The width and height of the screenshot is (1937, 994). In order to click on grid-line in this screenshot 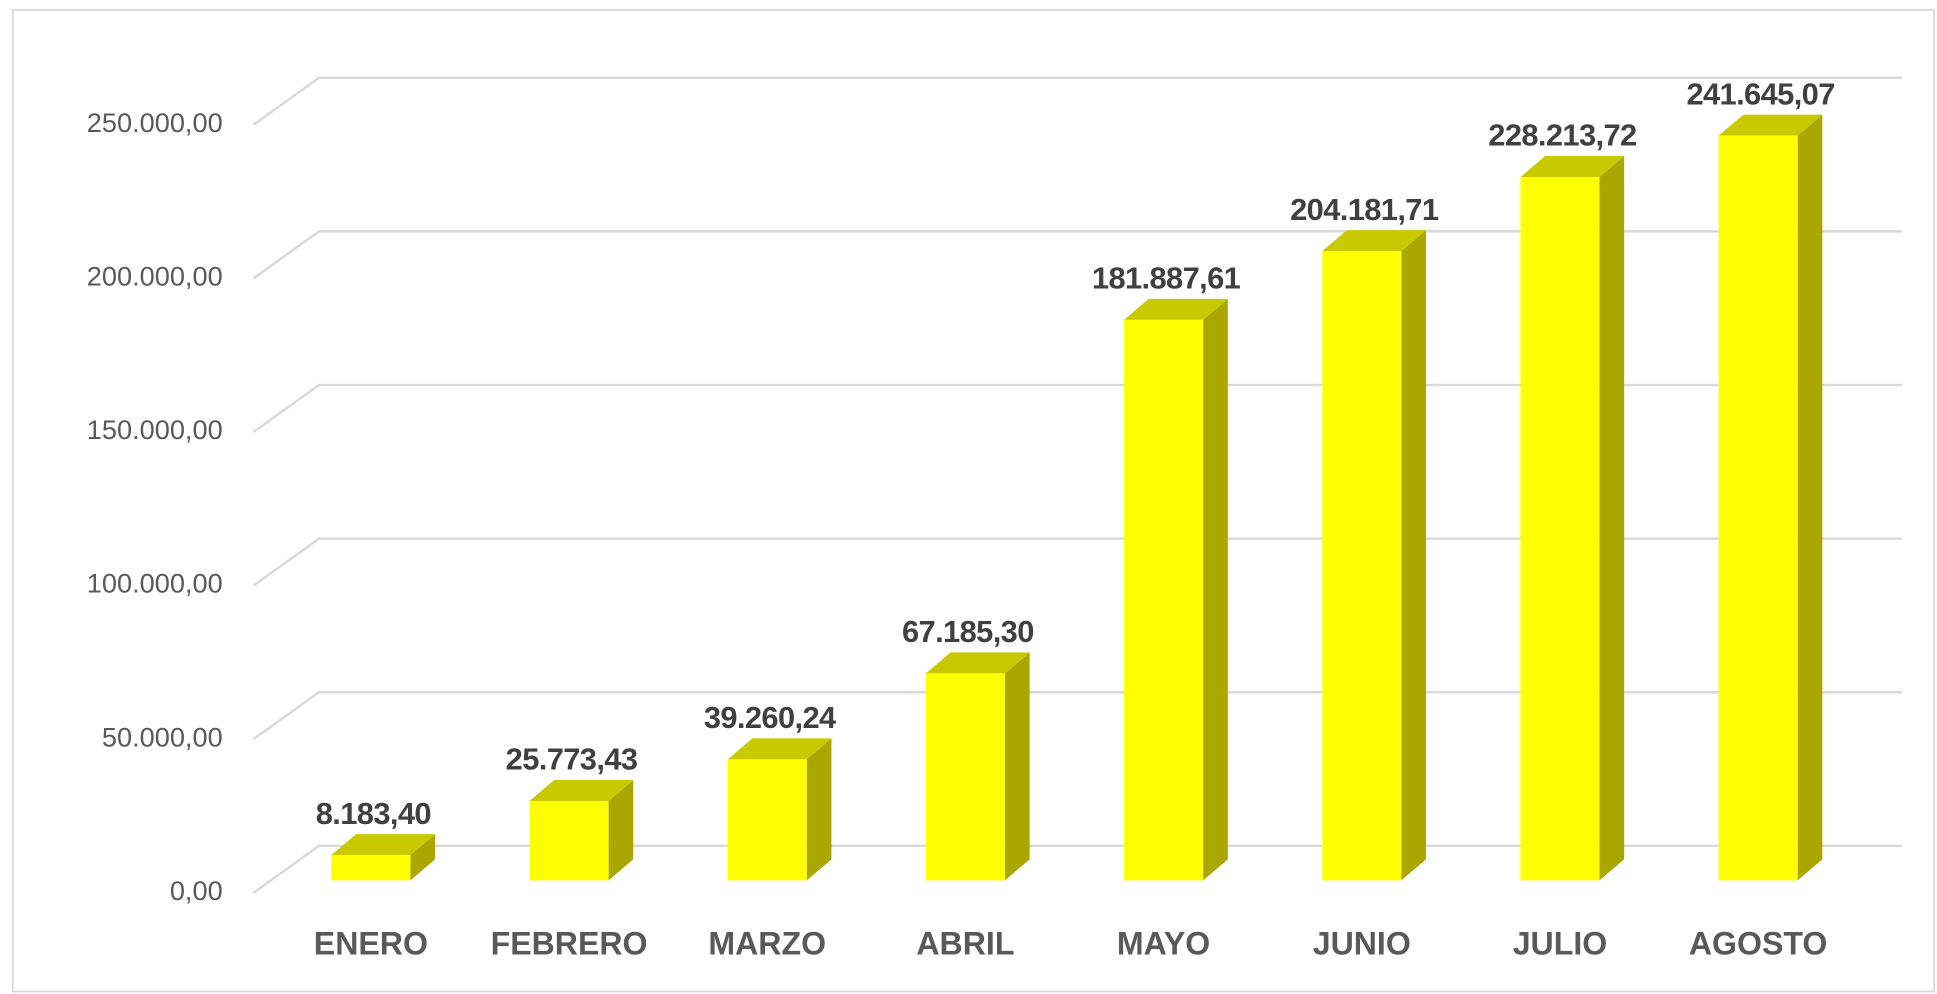, I will do `click(1077, 101)`.